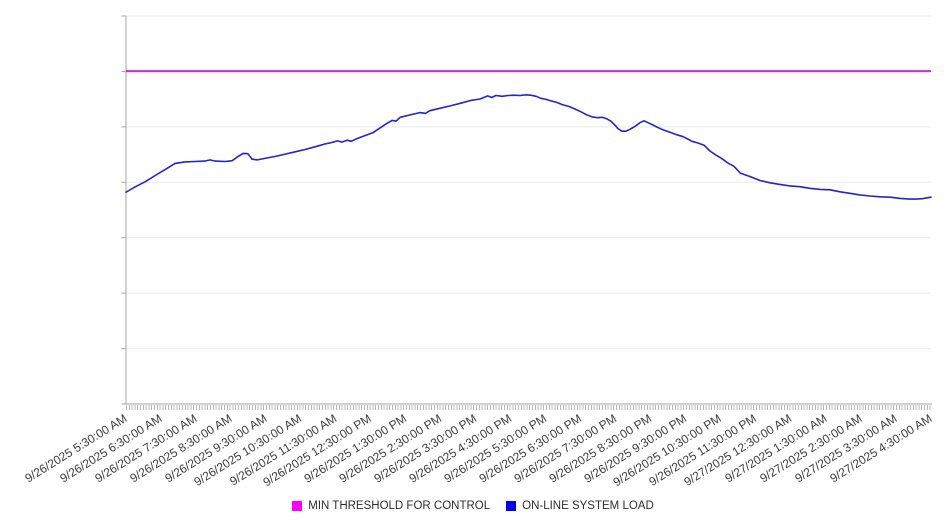 This screenshot has width=946, height=526. Describe the element at coordinates (511, 506) in the screenshot. I see `load-swatch-icon` at that location.